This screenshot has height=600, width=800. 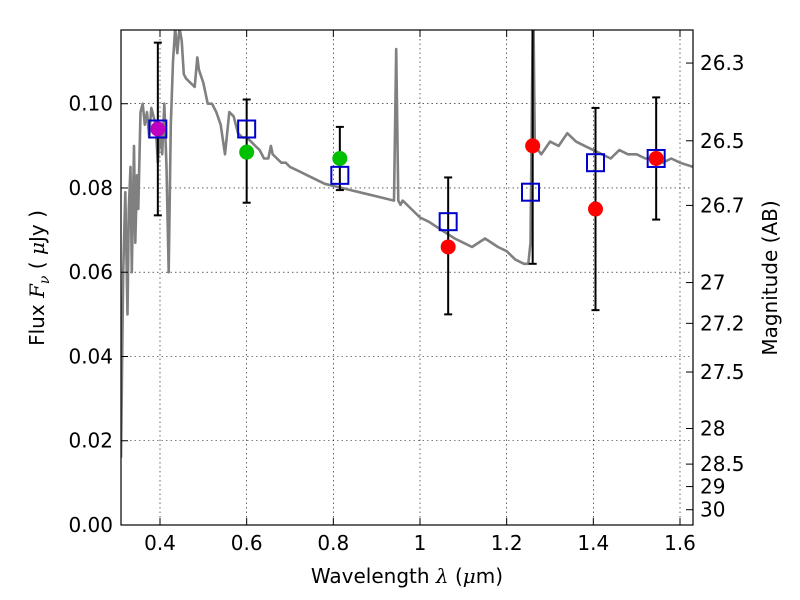 What do you see at coordinates (722, 141) in the screenshot?
I see `y2-tick-label: 26.5` at bounding box center [722, 141].